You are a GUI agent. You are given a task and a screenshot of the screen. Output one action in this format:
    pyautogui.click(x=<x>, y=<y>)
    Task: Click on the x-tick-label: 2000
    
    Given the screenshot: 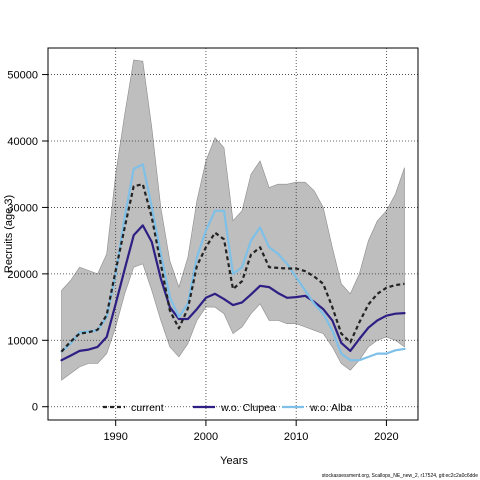 What is the action you would take?
    pyautogui.click(x=206, y=437)
    